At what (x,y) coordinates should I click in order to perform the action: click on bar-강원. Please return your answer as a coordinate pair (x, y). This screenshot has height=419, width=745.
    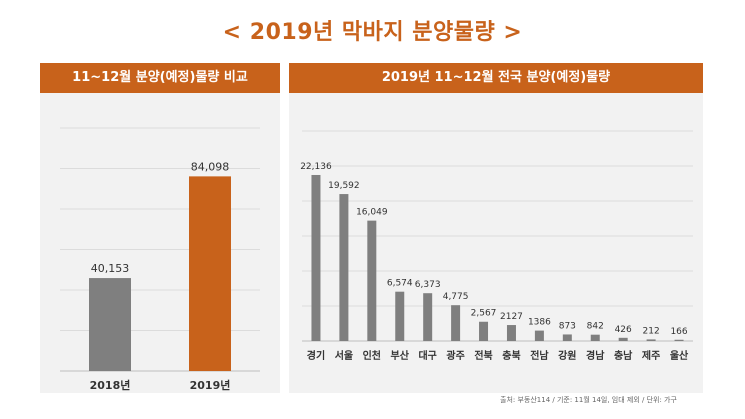
    Looking at the image, I should click on (567, 337).